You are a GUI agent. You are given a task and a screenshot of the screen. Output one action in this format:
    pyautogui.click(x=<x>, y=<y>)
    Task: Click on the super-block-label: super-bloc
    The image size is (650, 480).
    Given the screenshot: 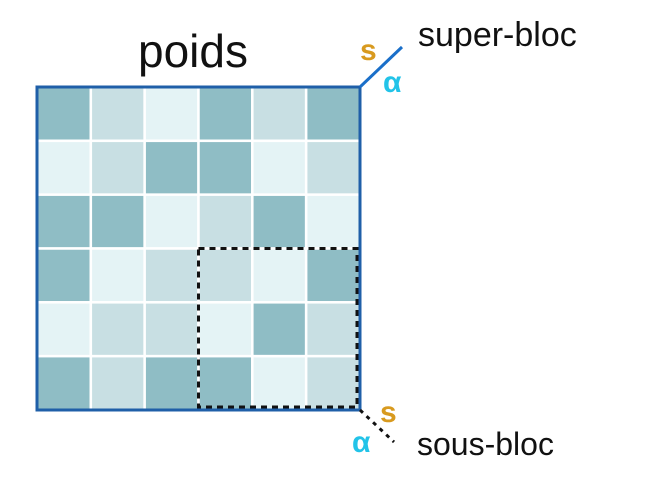 What is the action you would take?
    pyautogui.click(x=497, y=35)
    